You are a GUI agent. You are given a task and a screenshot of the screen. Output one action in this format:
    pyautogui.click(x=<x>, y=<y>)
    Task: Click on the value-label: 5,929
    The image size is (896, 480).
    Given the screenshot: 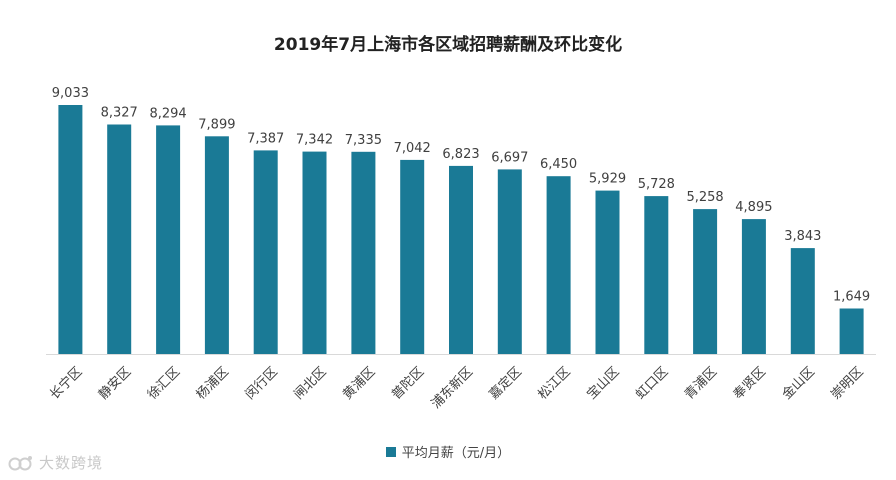 What is the action you would take?
    pyautogui.click(x=607, y=179)
    